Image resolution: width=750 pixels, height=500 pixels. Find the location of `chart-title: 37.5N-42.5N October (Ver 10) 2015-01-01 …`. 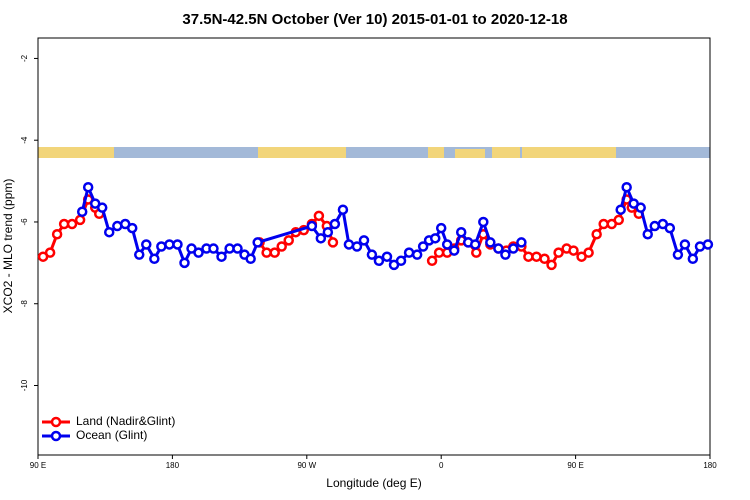

chart-title: 37.5N-42.5N October (Ver 10) 2015-01-01 … is located at coordinates (374, 19).